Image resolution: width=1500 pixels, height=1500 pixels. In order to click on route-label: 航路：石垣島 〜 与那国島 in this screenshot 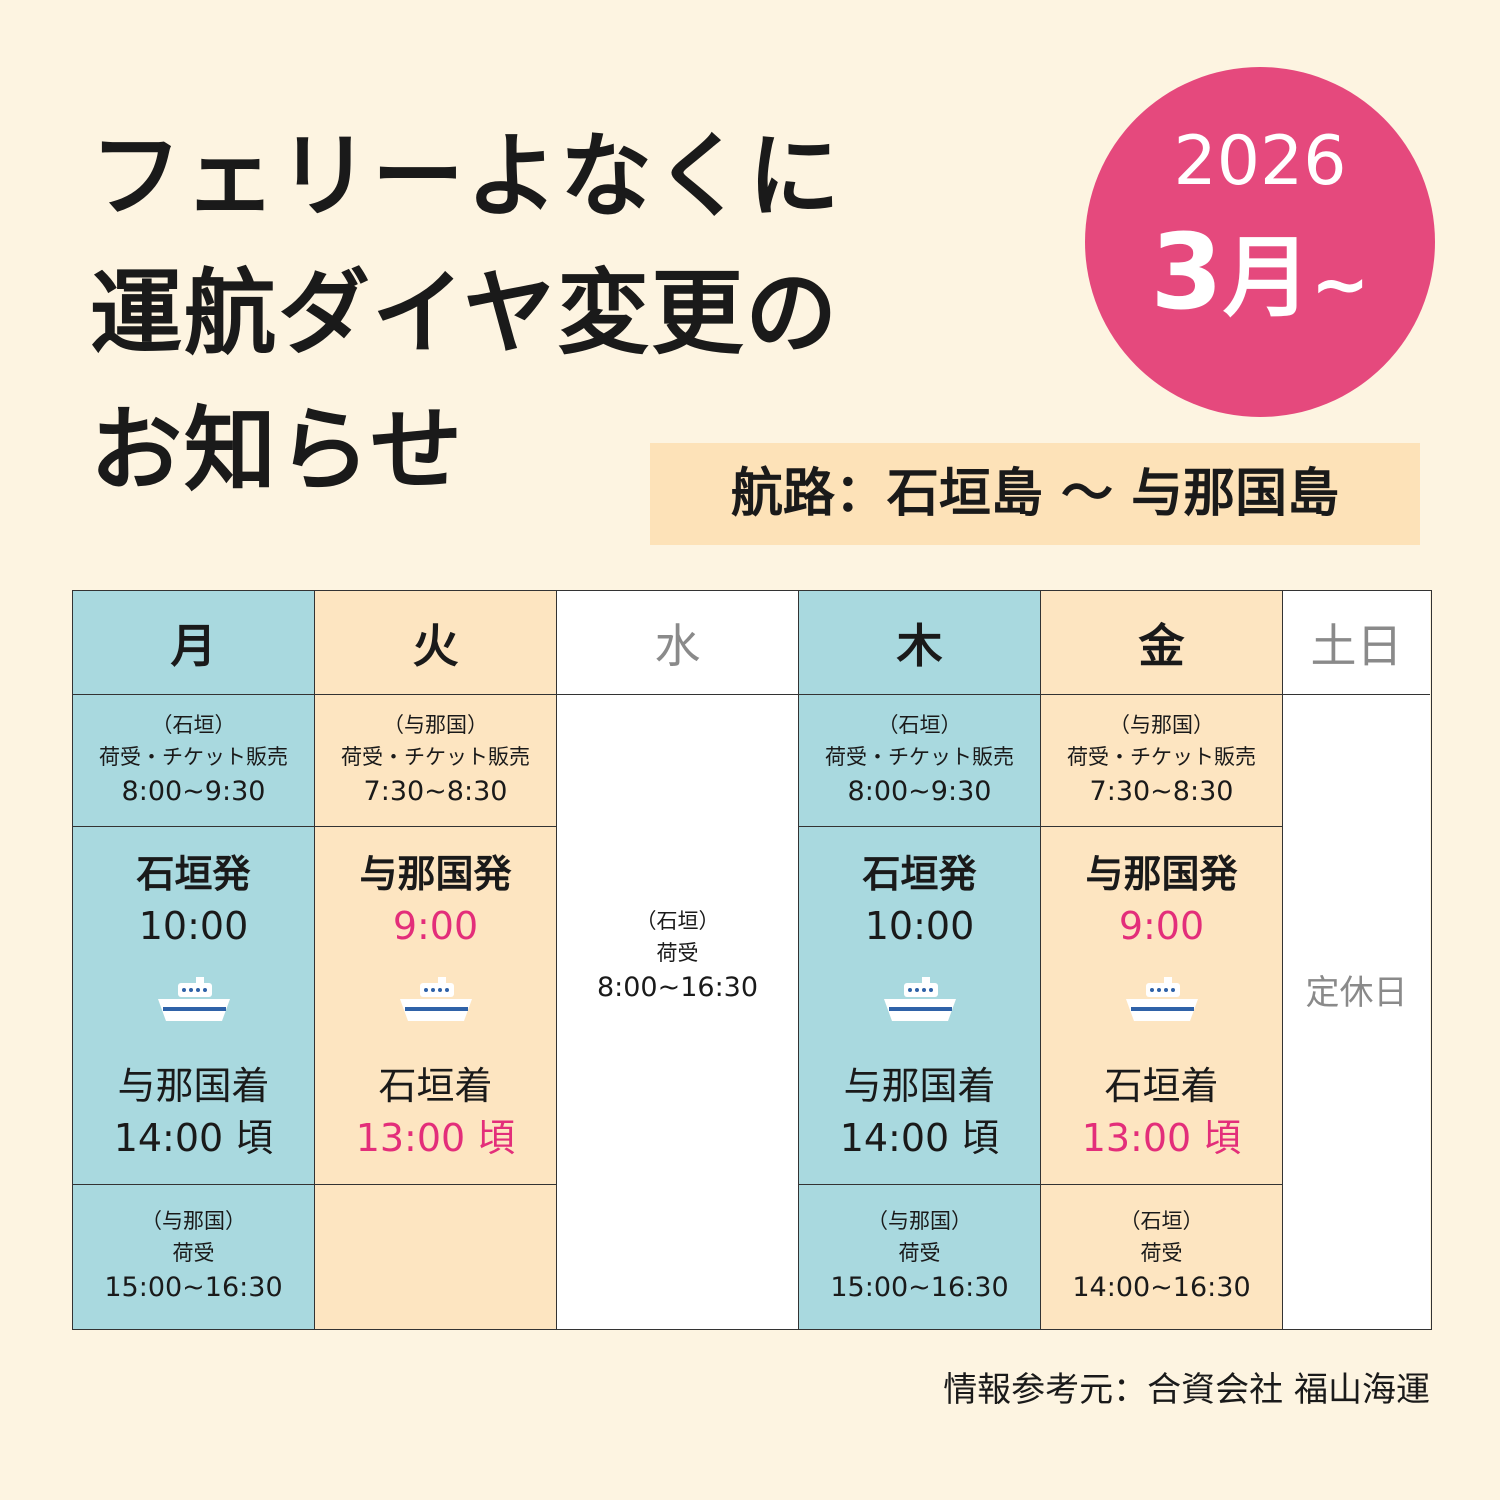, I will do `click(1035, 494)`.